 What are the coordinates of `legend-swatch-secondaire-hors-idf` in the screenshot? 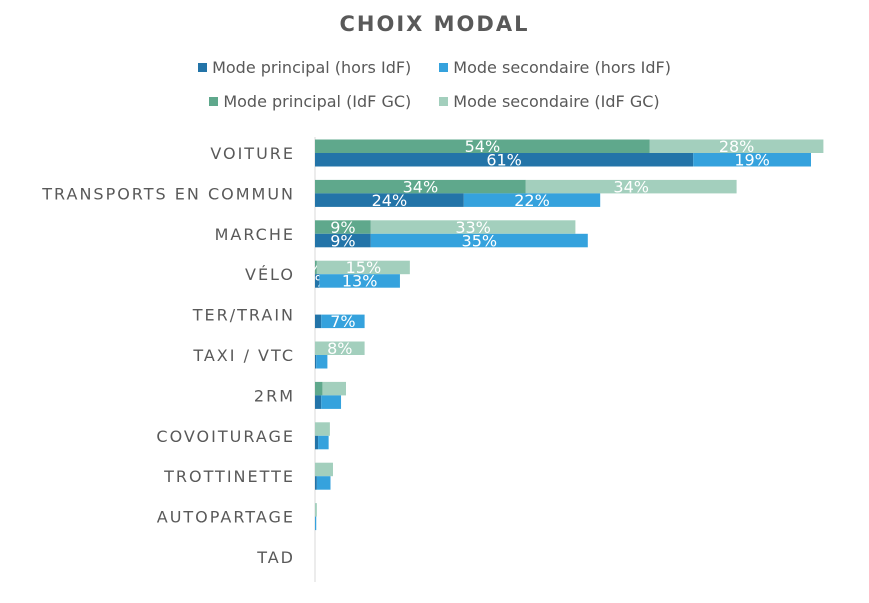 It's located at (444, 67).